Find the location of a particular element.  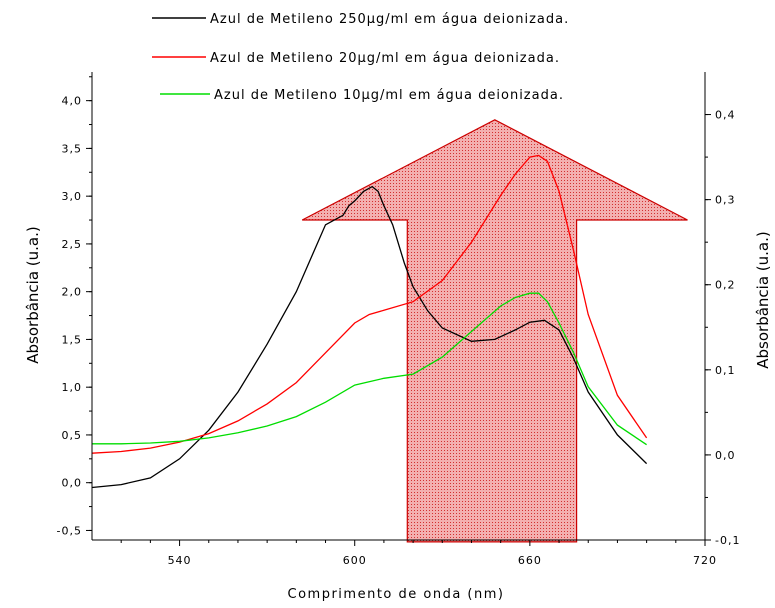

y-right-tick-label: 0,2 is located at coordinates (725, 285).